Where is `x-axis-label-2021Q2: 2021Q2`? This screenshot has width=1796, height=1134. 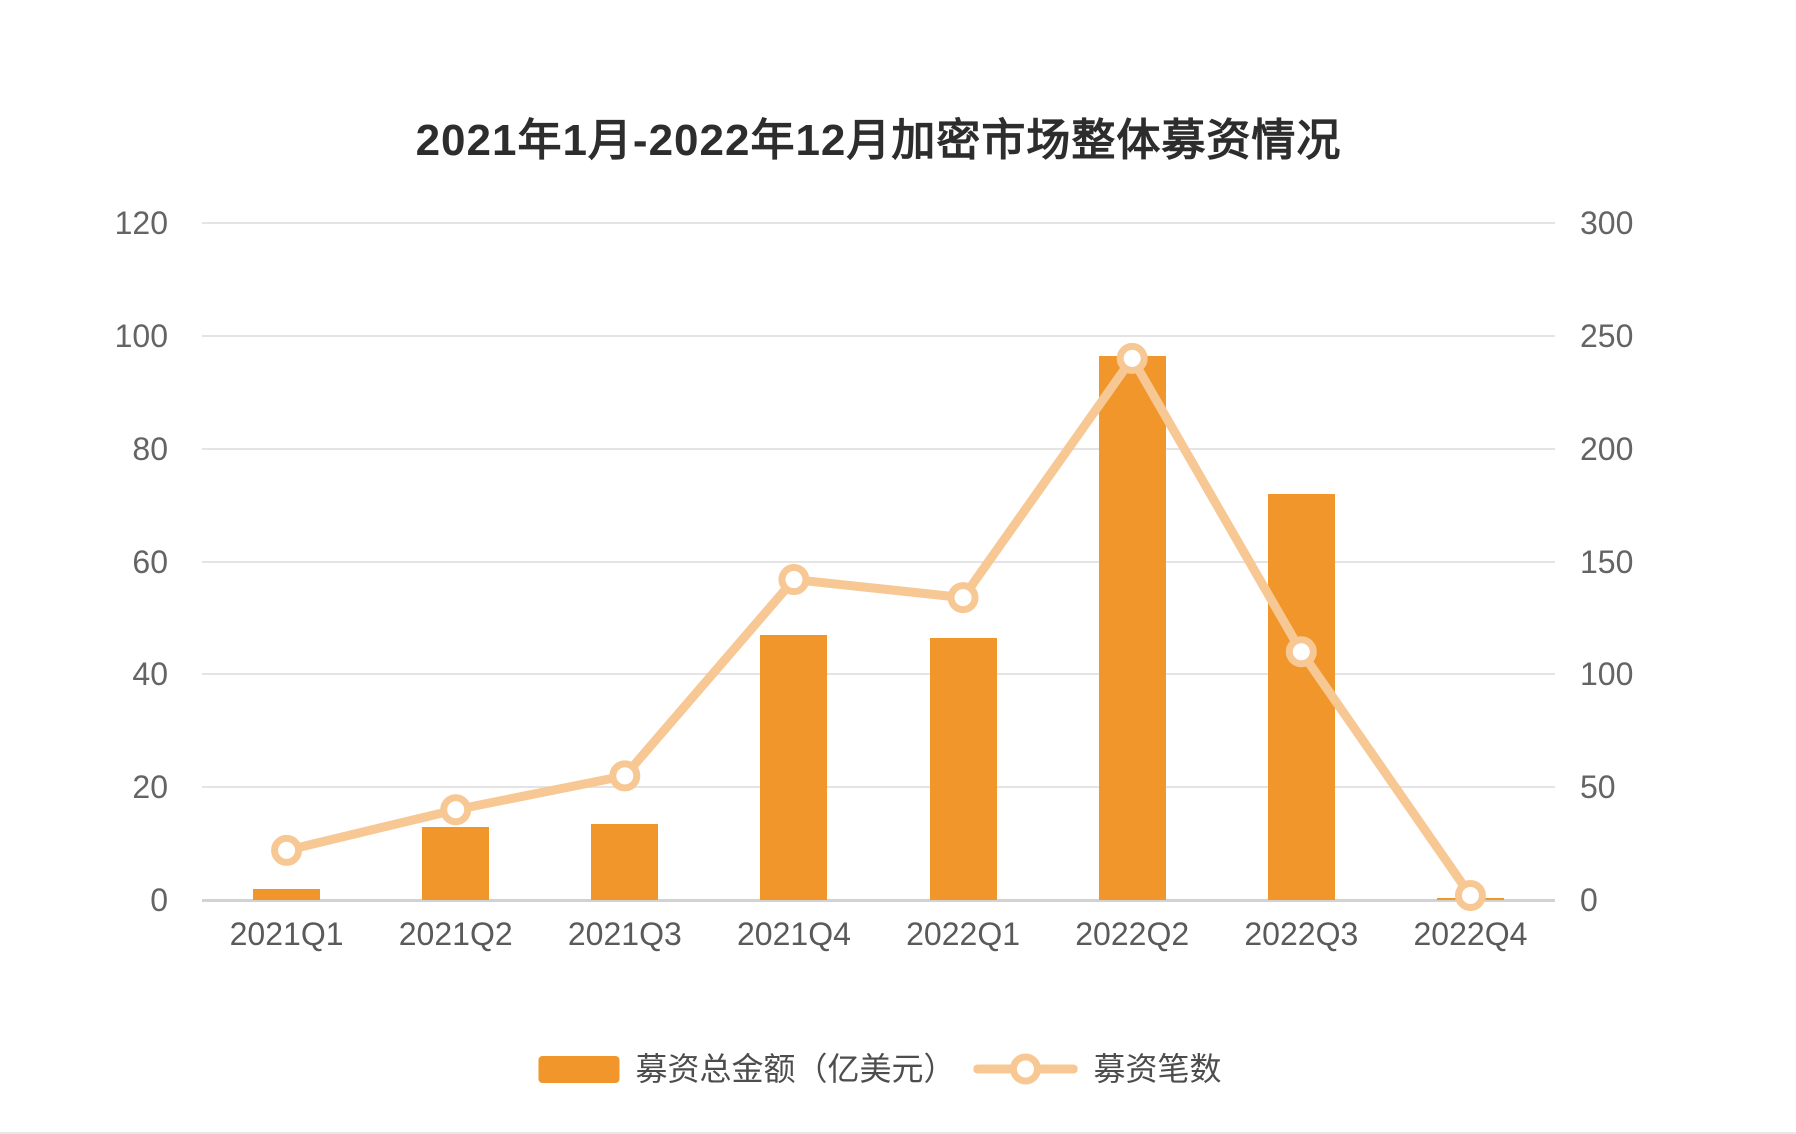 x-axis-label-2021Q2: 2021Q2 is located at coordinates (455, 934).